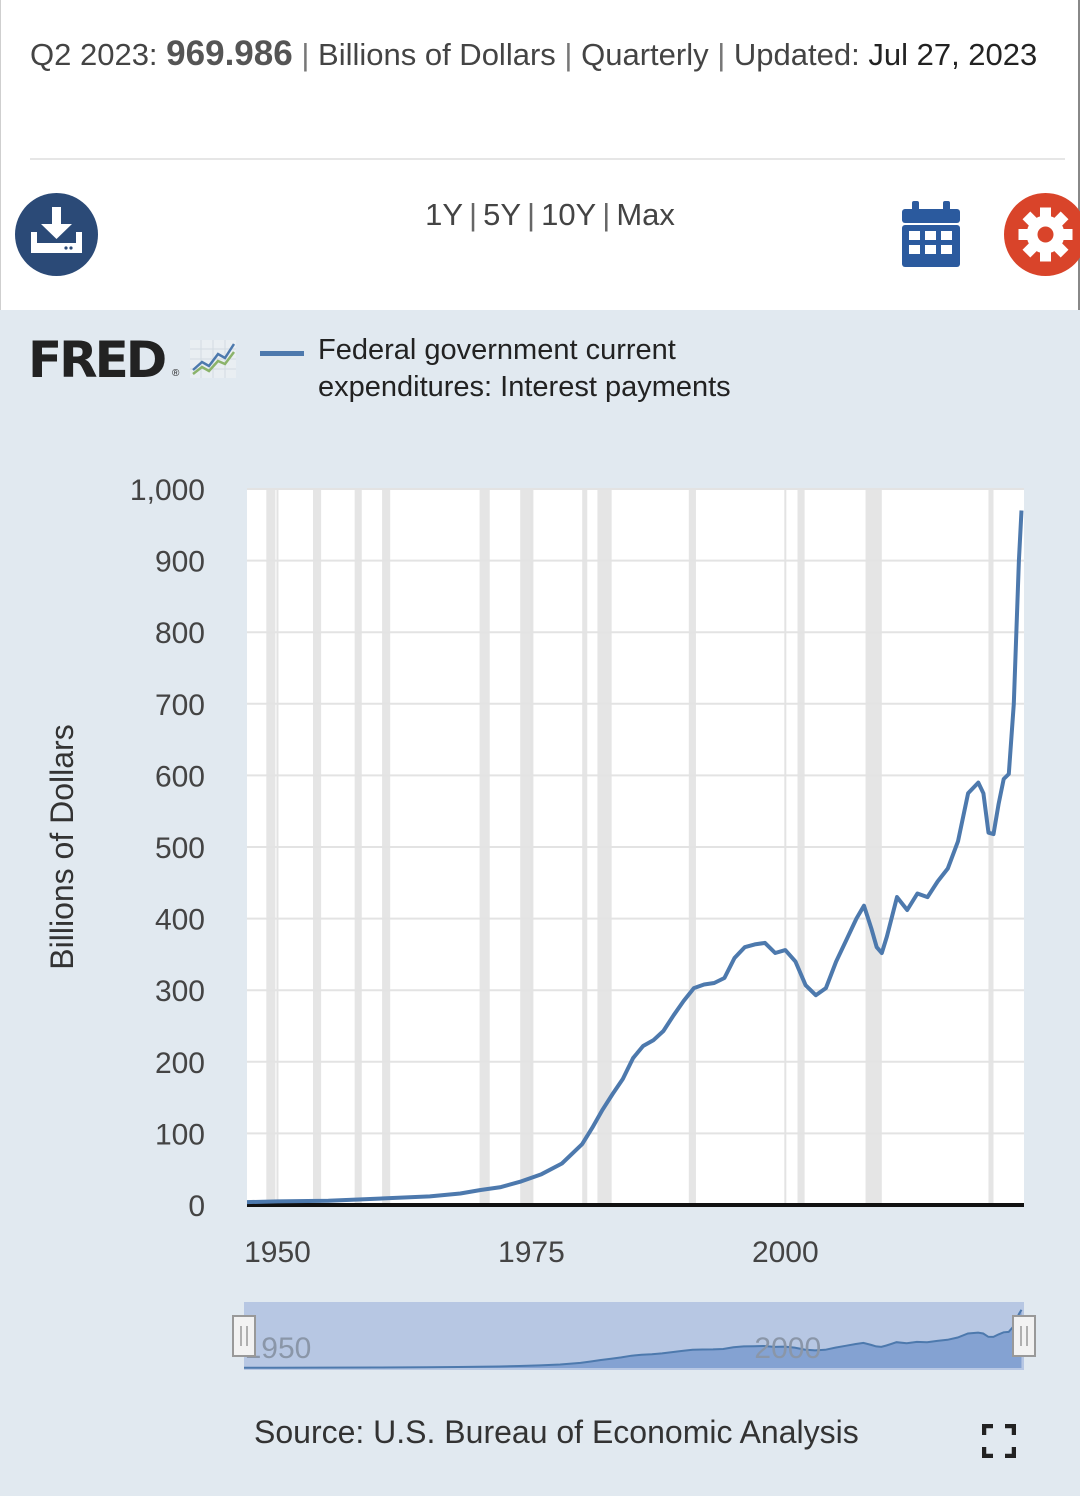  What do you see at coordinates (180, 1063) in the screenshot?
I see `y-tick-label-200: 200` at bounding box center [180, 1063].